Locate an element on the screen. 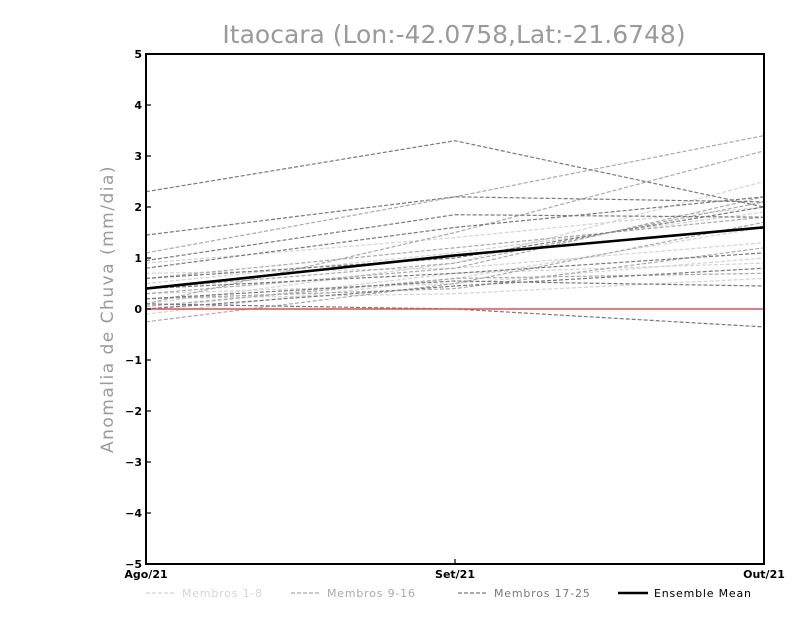 This screenshot has height=618, width=800. x-tick-label: Ago/21 is located at coordinates (145, 574).